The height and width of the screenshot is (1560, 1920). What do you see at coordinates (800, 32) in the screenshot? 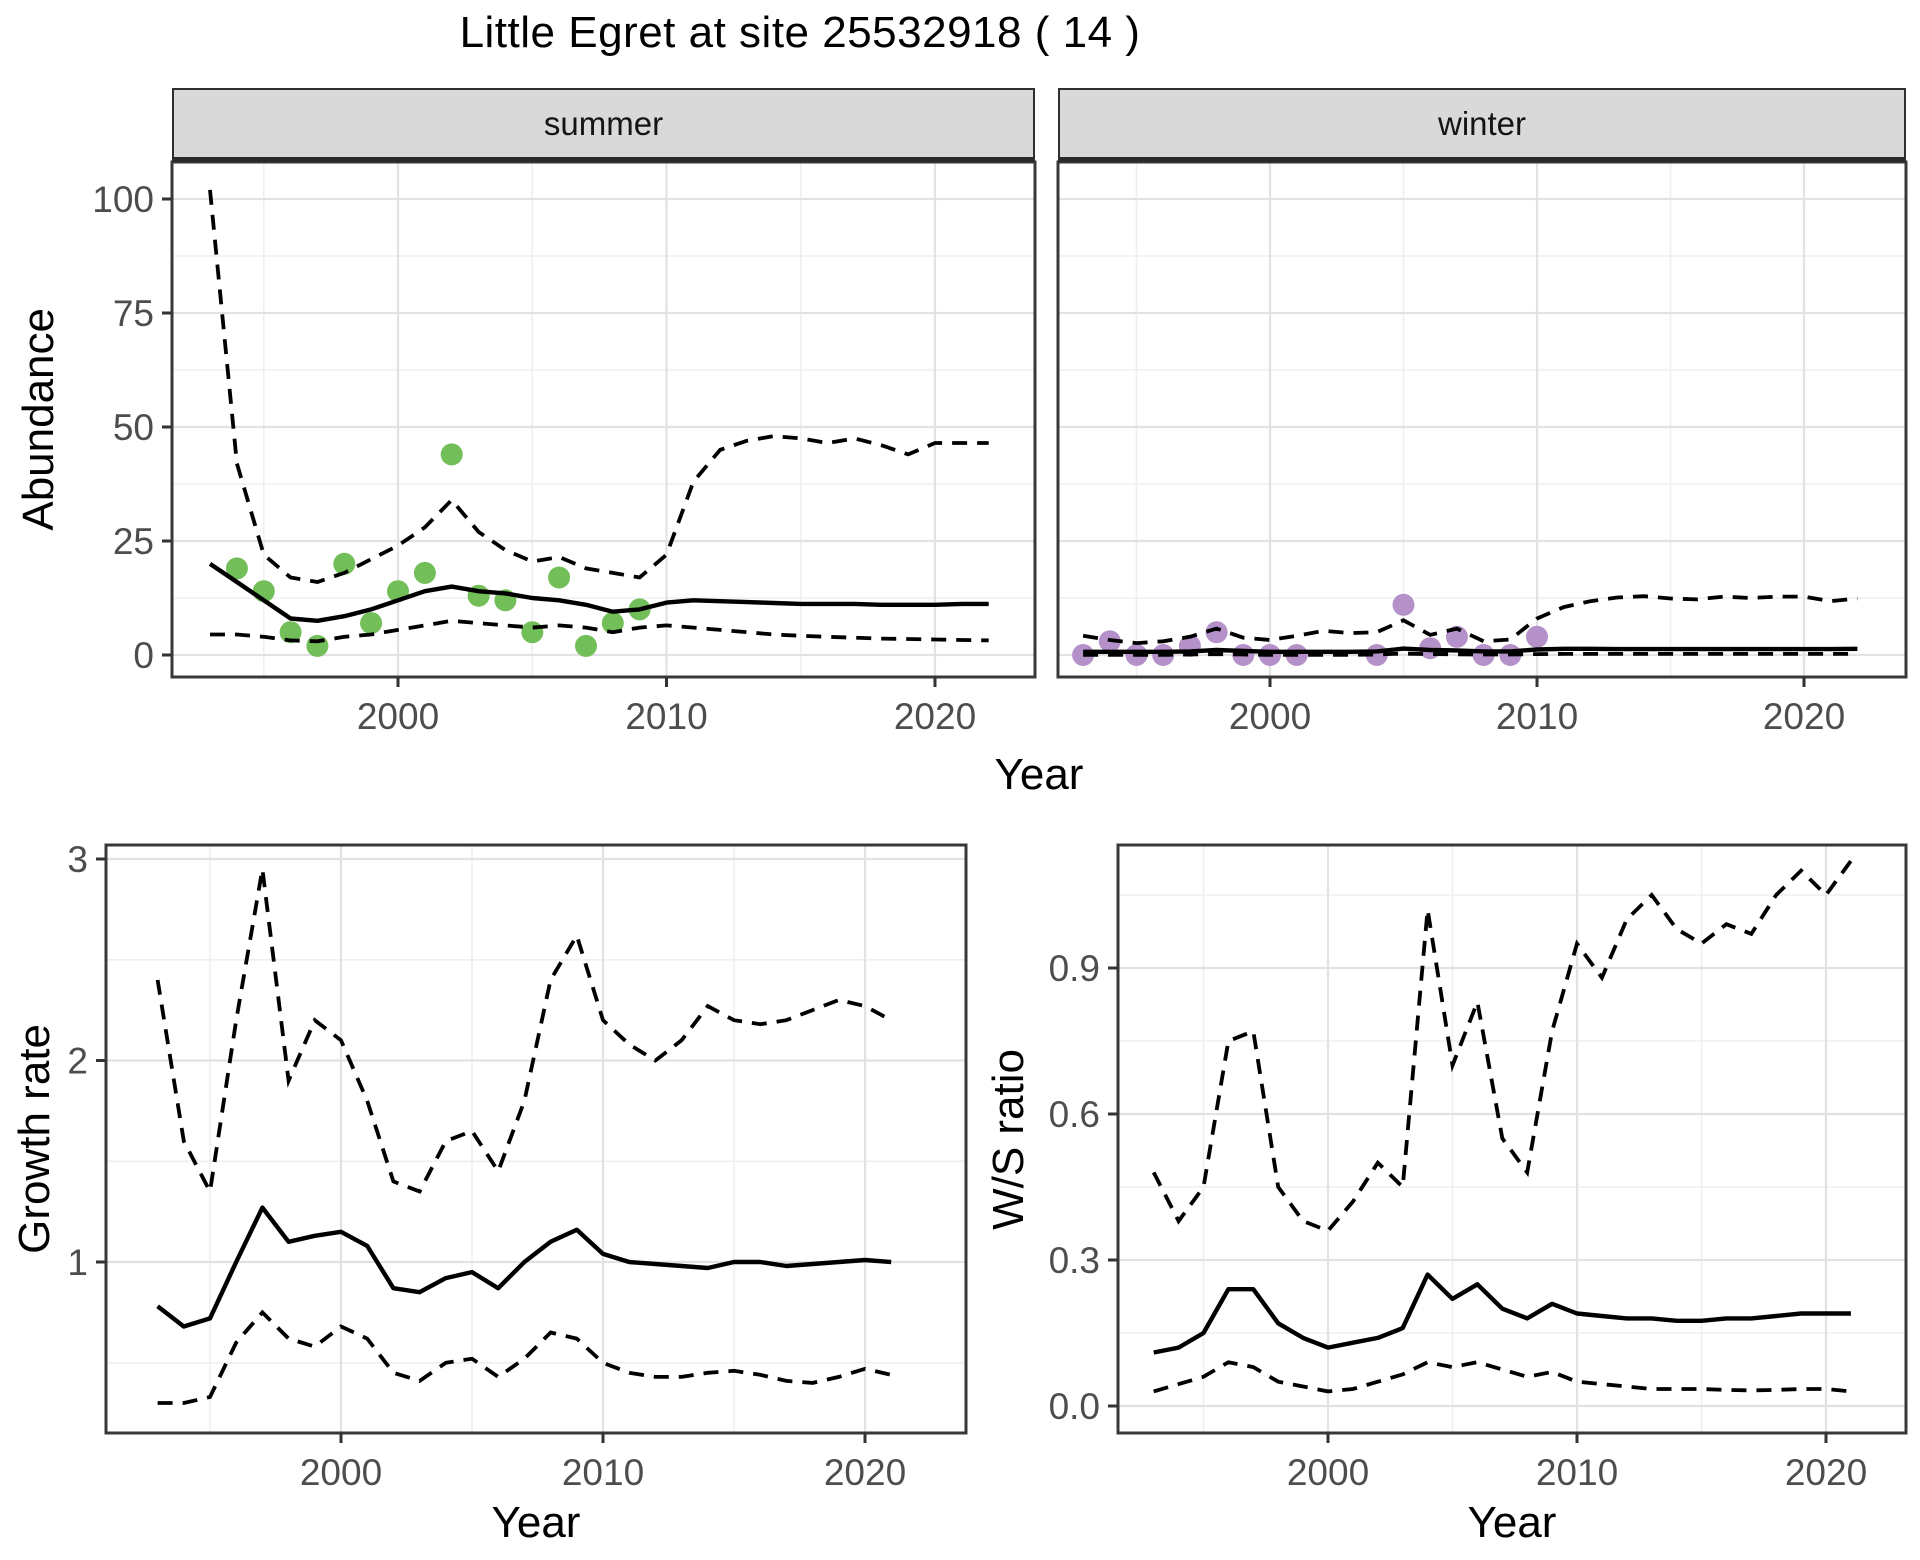
I see `chart-title: Little Egret at site 25532918 ( 14 )` at bounding box center [800, 32].